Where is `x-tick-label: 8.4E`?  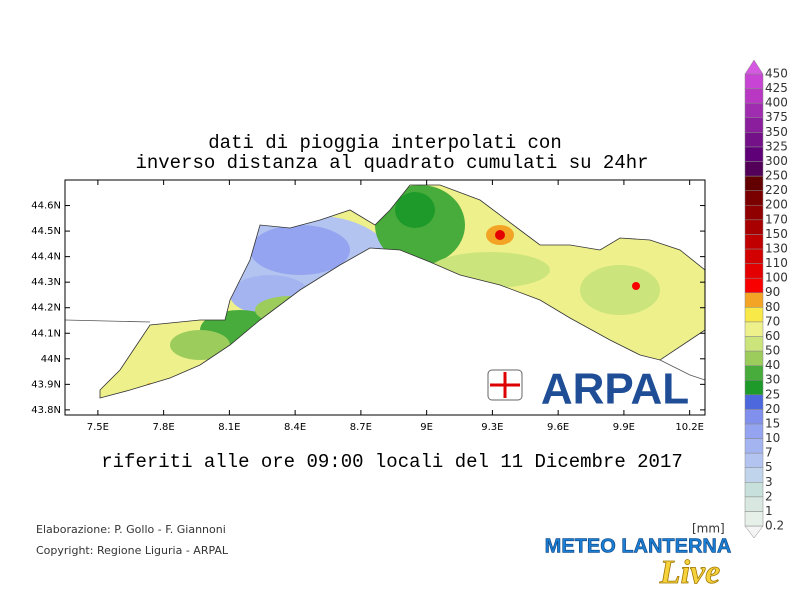
x-tick-label: 8.4E is located at coordinates (295, 427).